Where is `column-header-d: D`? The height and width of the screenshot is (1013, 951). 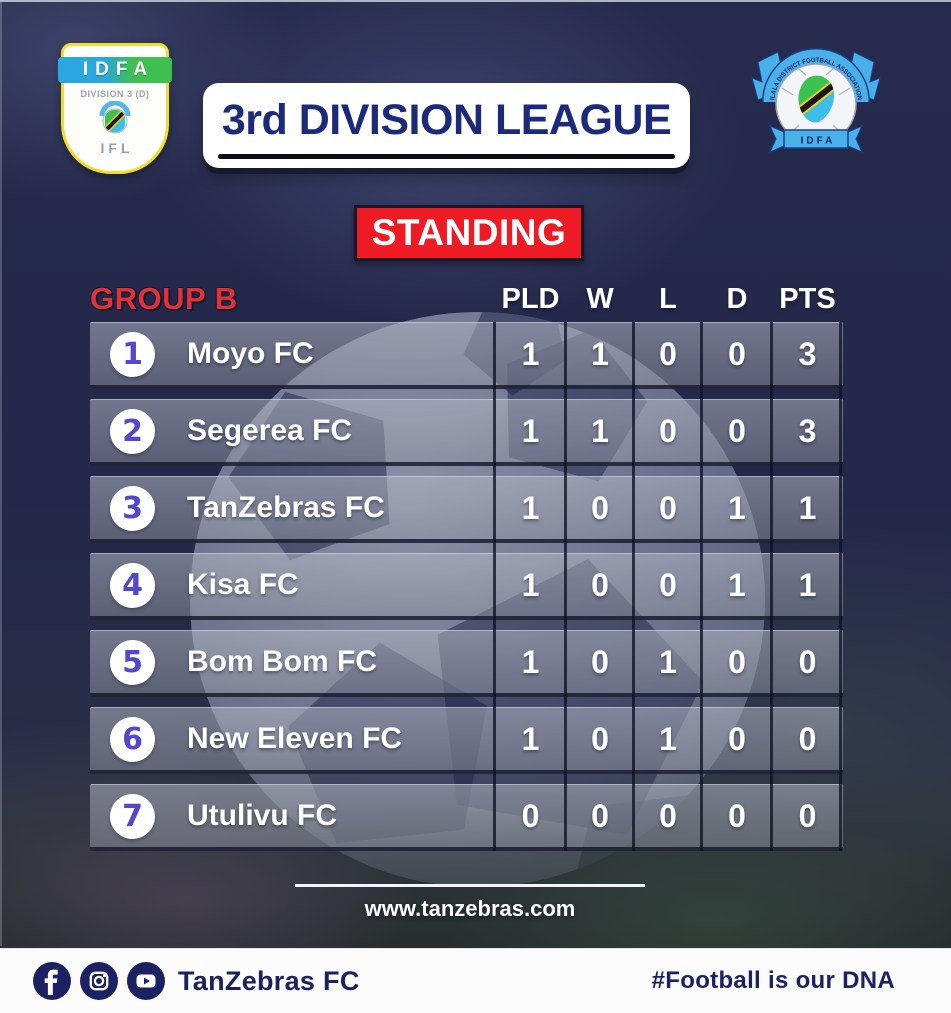
column-header-d: D is located at coordinates (737, 298).